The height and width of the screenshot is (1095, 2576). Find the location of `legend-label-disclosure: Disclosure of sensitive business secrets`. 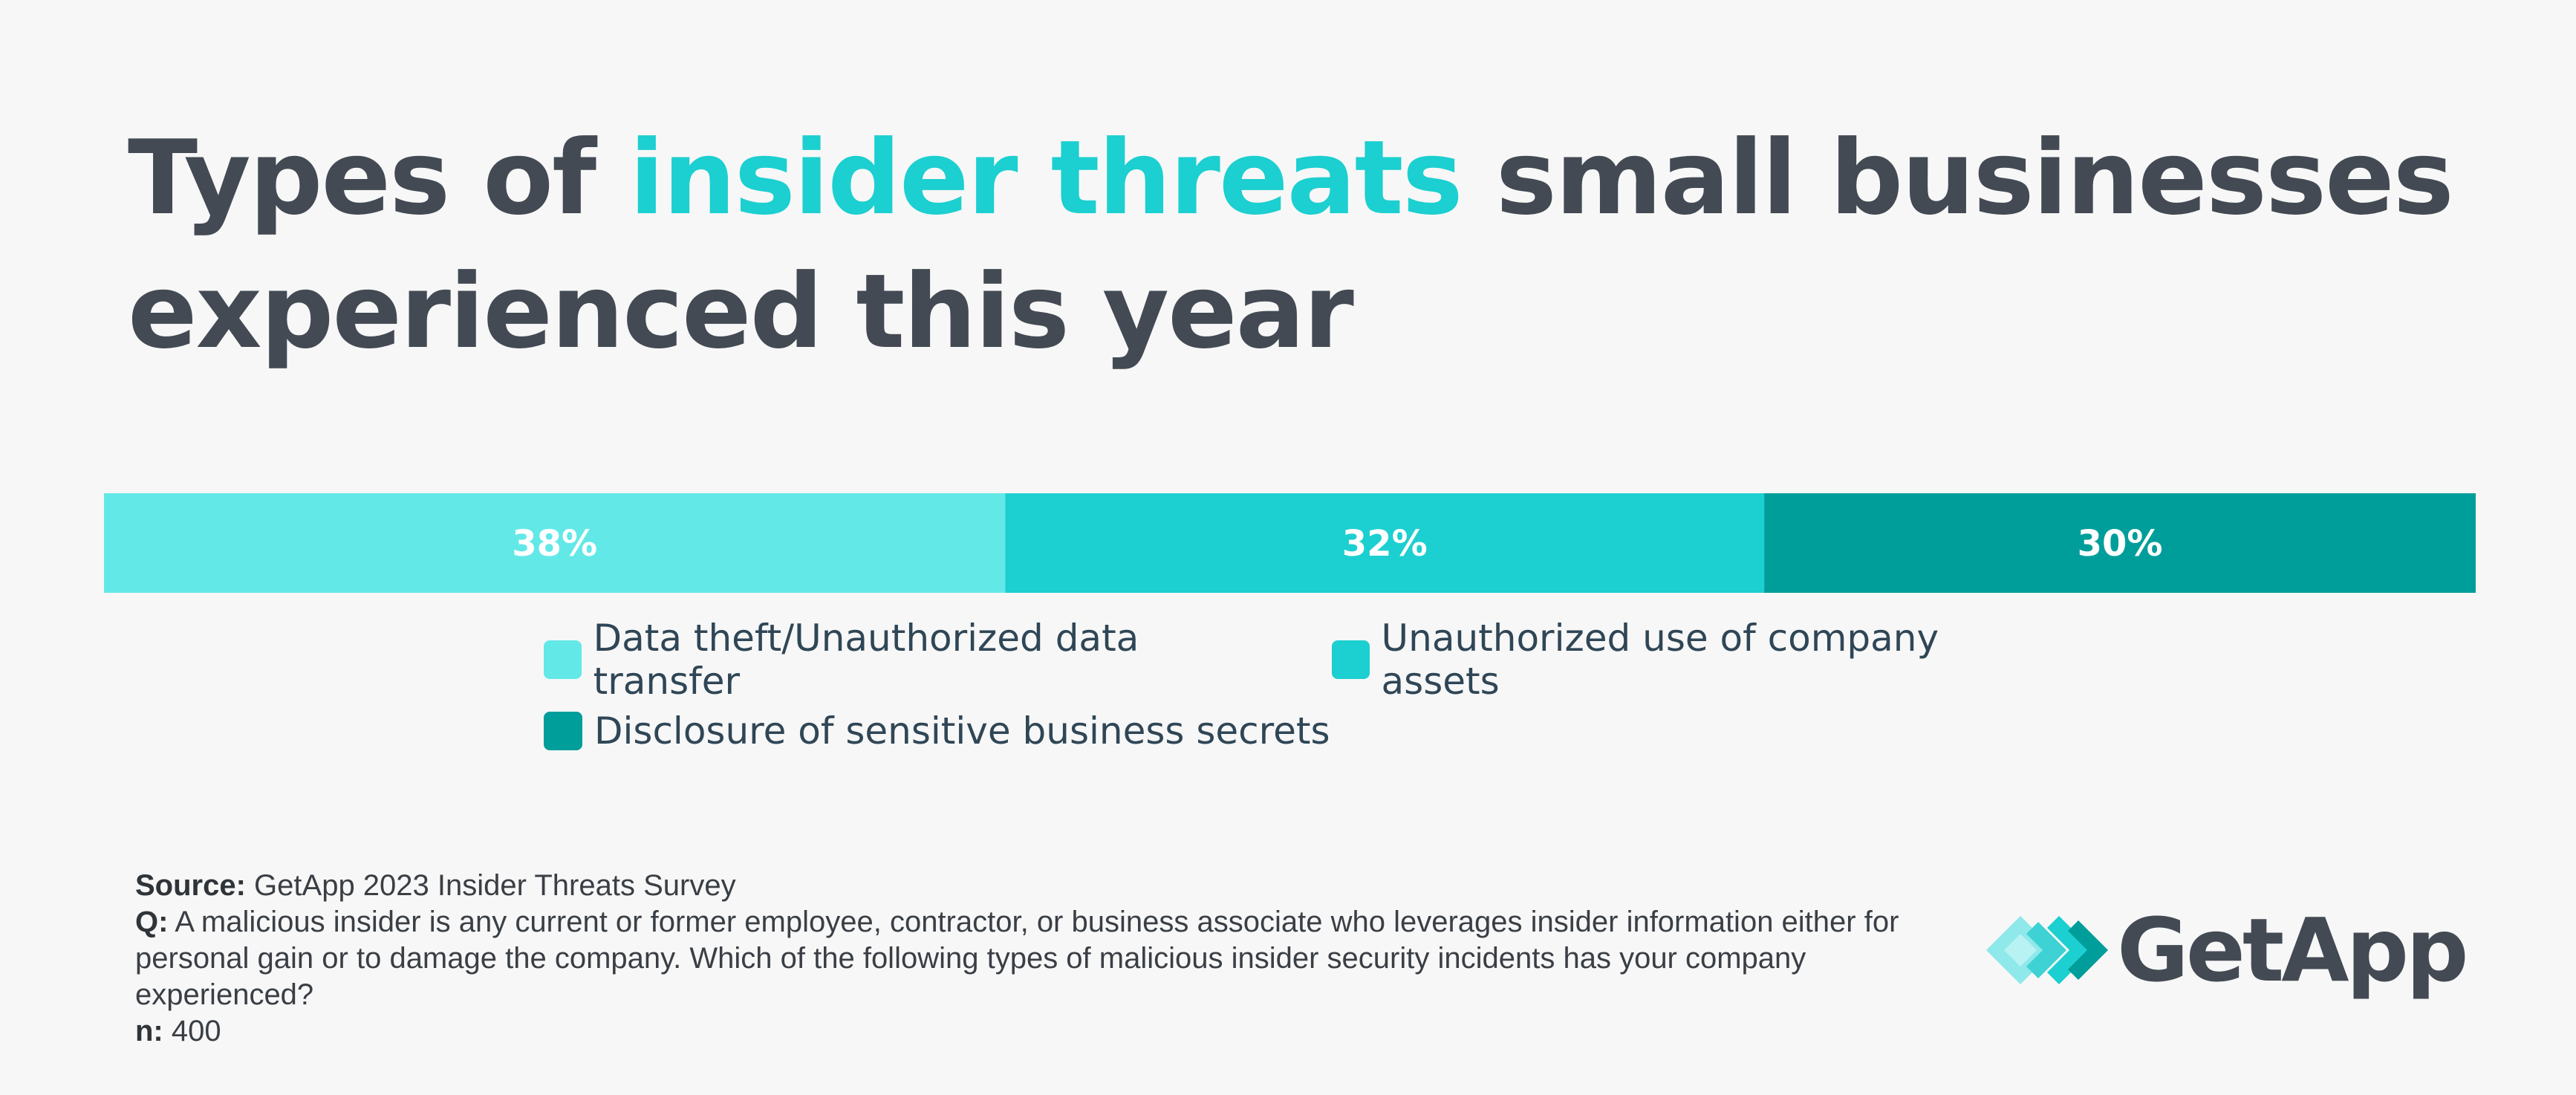

legend-label-disclosure: Disclosure of sensitive business secrets is located at coordinates (962, 731).